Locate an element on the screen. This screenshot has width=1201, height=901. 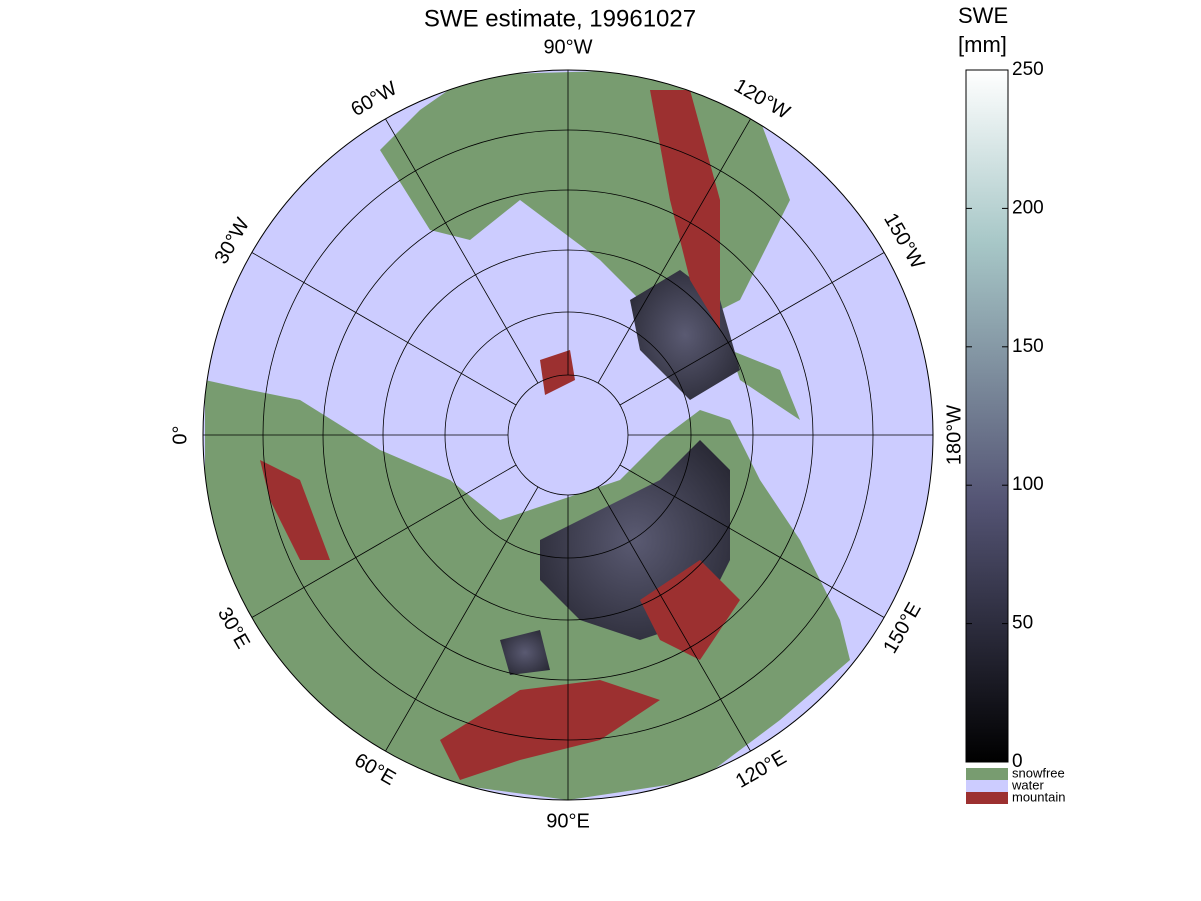
colorbar-tick-label: 100 is located at coordinates (1028, 484).